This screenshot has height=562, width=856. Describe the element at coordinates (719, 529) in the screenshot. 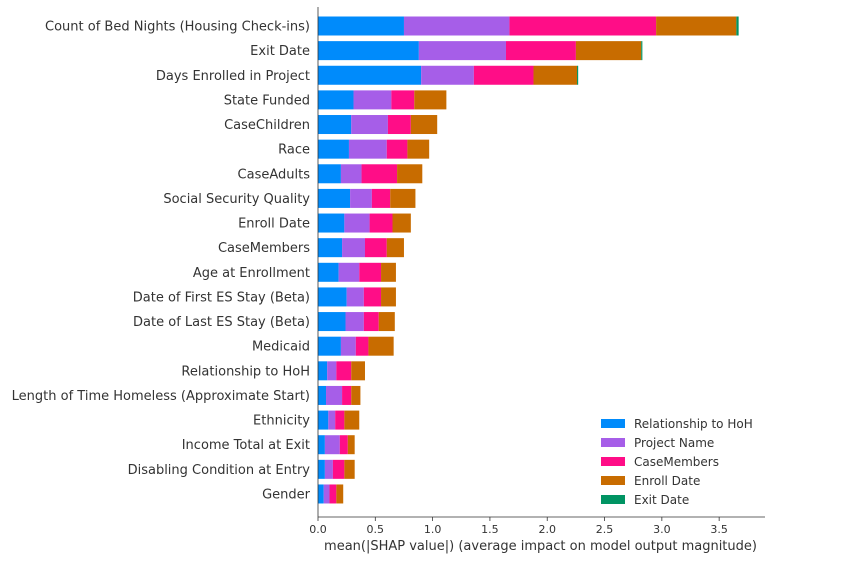

I see `x-tick-label: 3.5` at that location.